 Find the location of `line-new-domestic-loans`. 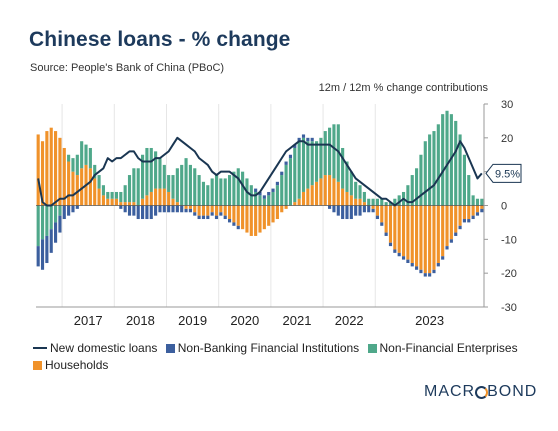

line-new-domestic-loans is located at coordinates (260, 171).